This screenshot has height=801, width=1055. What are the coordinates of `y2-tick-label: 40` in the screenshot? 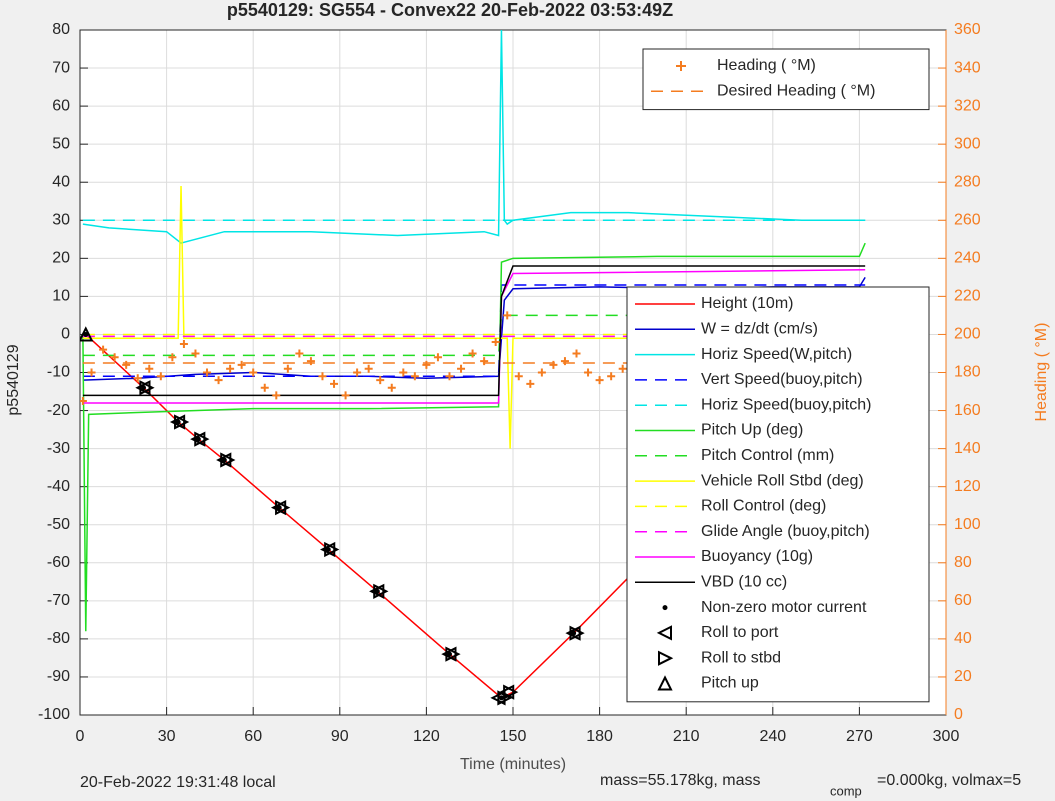 It's located at (963, 638).